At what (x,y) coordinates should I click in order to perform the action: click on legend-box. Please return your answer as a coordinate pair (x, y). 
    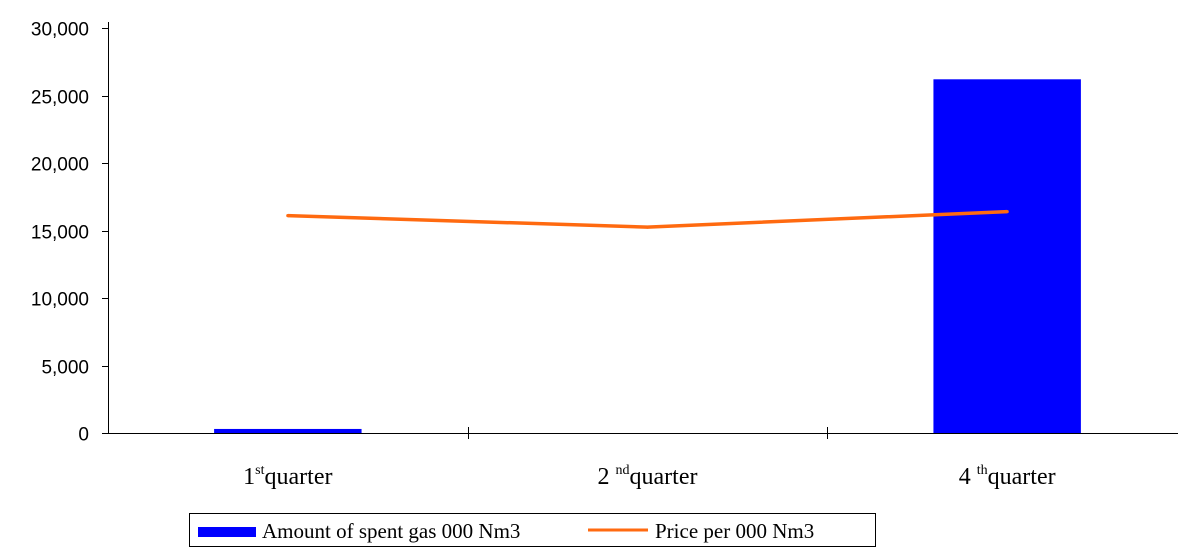
    Looking at the image, I should click on (532, 530).